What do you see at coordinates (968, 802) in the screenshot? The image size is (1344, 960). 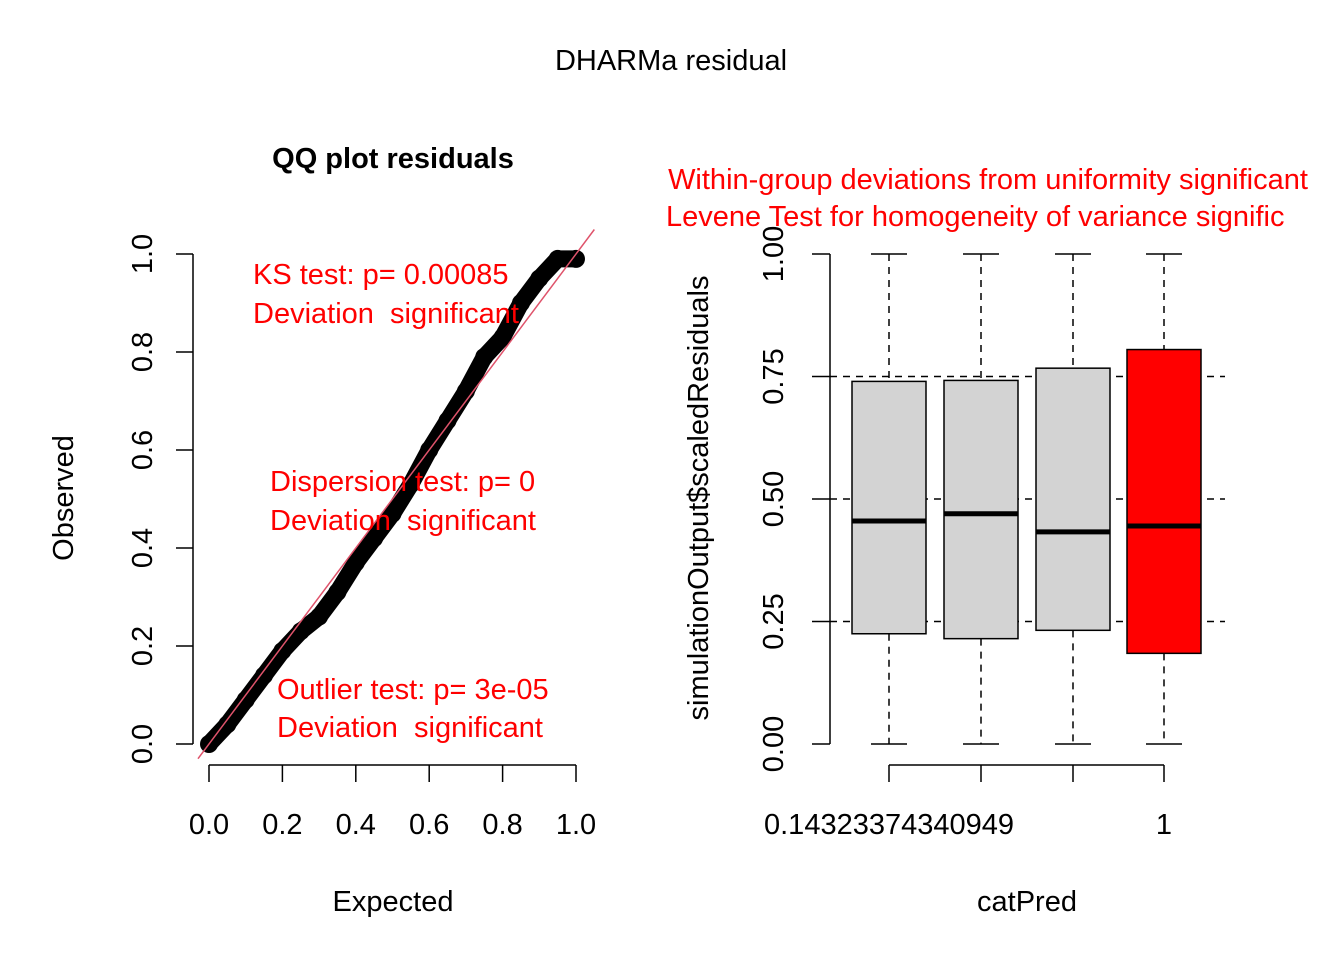 I see `boxplot-x-axis: 0.14323374340949 1` at bounding box center [968, 802].